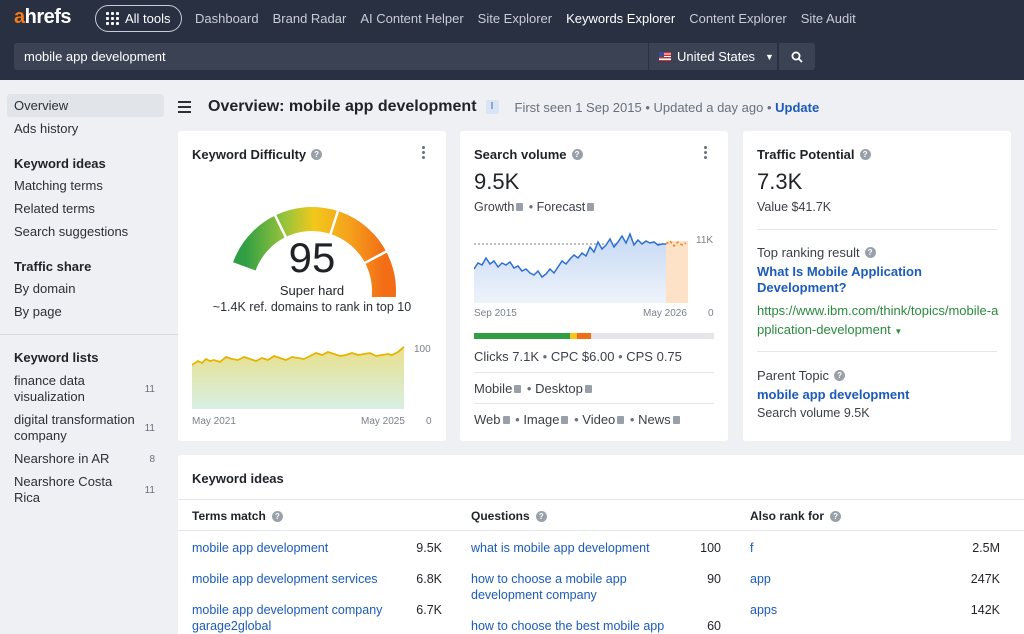  I want to click on terms-match-heading: Terms match?, so click(237, 516).